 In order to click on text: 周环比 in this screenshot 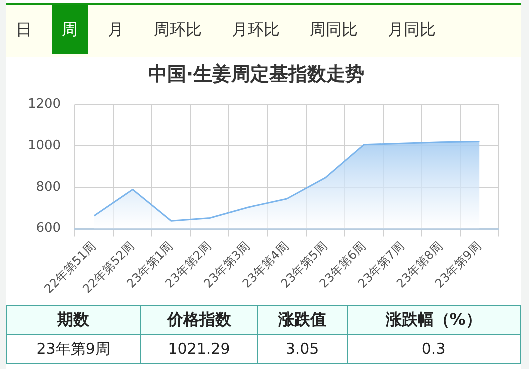, I will do `click(178, 30)`.